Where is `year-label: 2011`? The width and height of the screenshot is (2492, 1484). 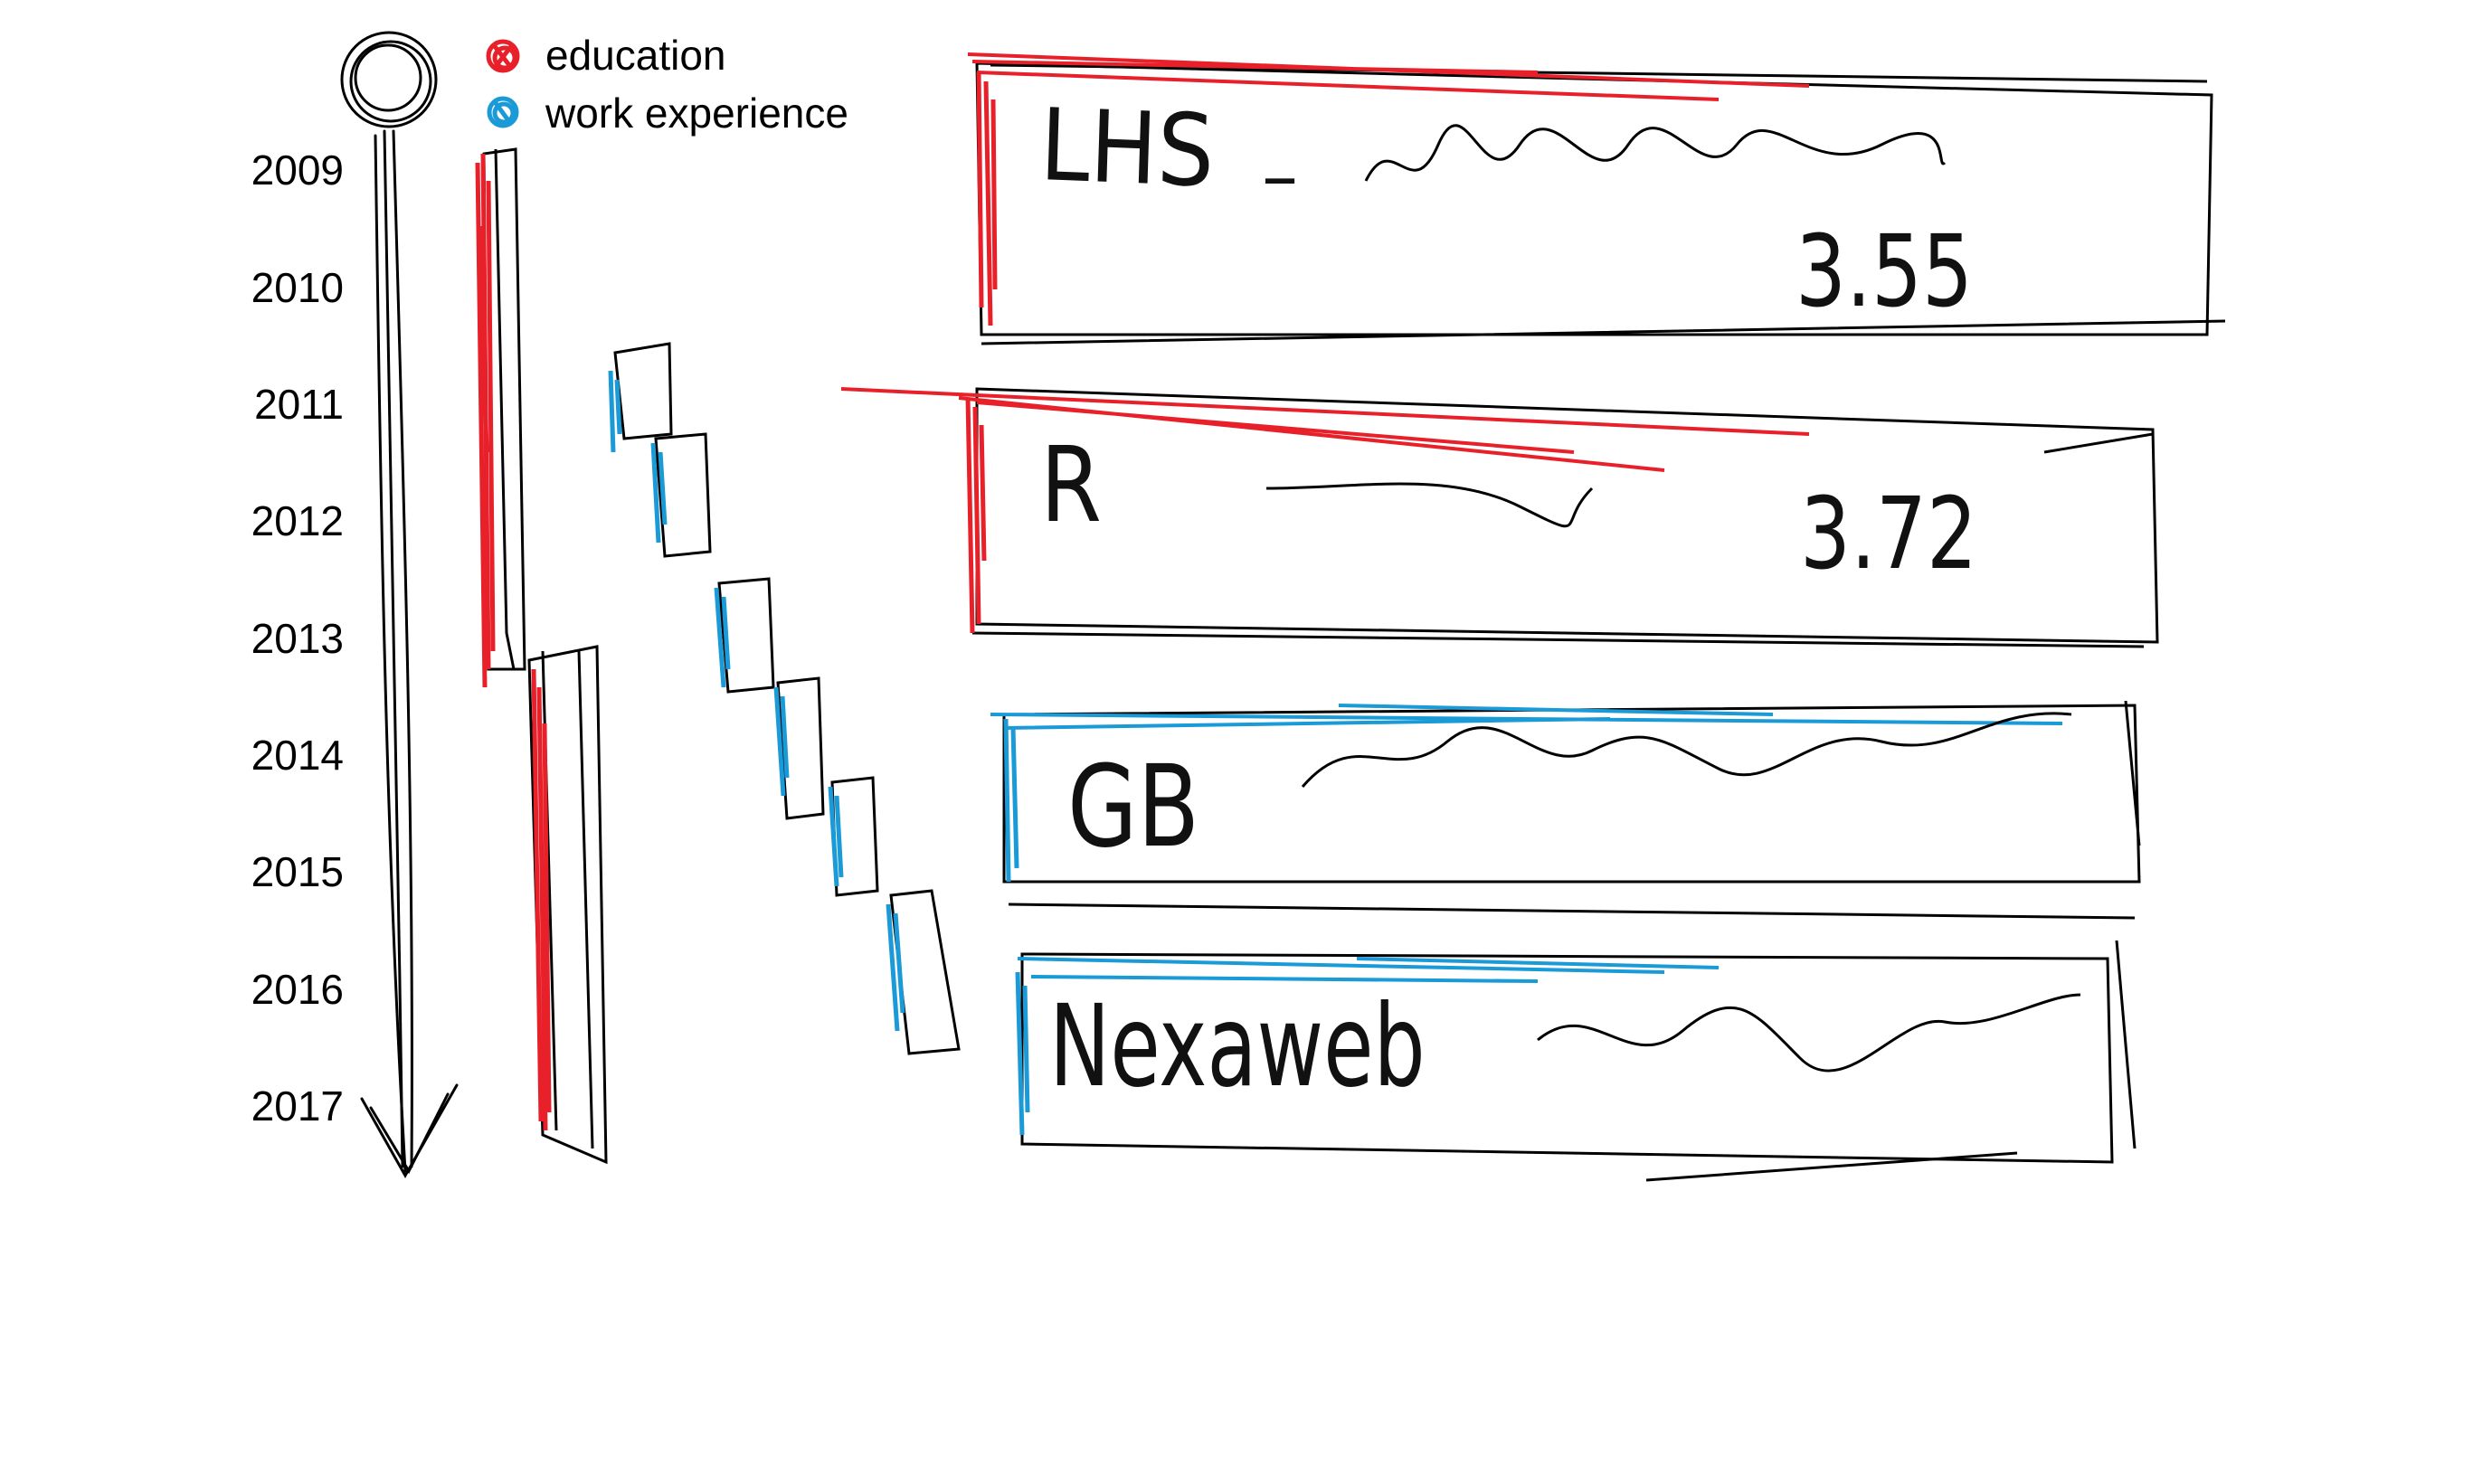 year-label: 2011 is located at coordinates (299, 404).